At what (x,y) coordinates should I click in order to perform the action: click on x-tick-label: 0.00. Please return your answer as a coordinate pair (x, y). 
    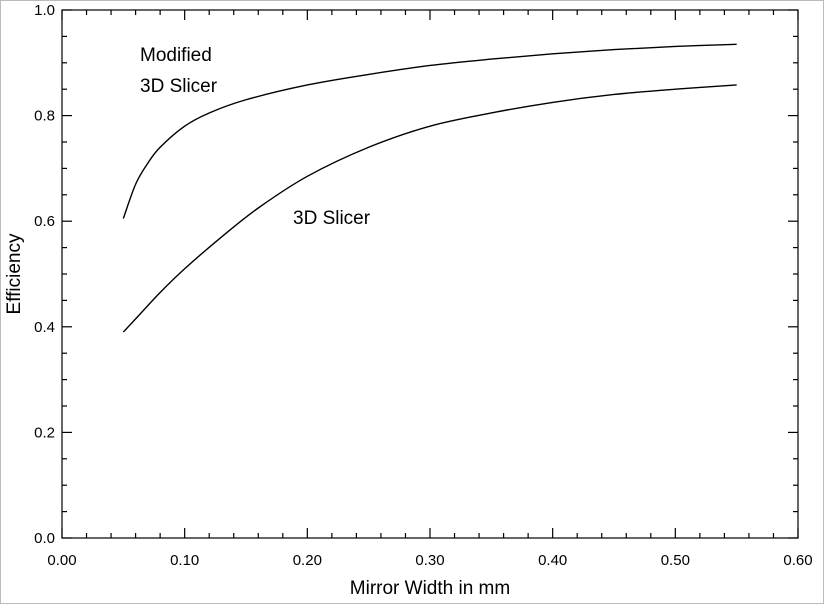
    Looking at the image, I should click on (61, 560).